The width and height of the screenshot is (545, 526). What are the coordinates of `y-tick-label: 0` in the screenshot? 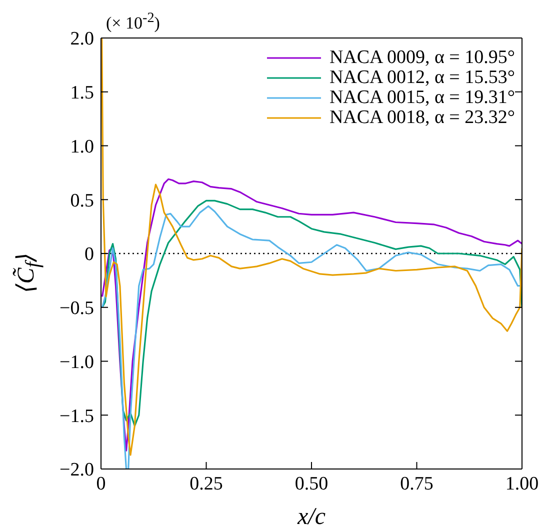 It's located at (89, 255).